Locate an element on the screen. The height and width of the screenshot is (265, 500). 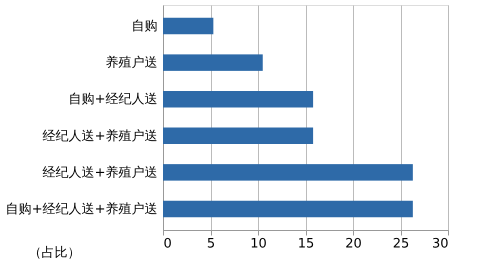
x-tick-label: 0 is located at coordinates (168, 244).